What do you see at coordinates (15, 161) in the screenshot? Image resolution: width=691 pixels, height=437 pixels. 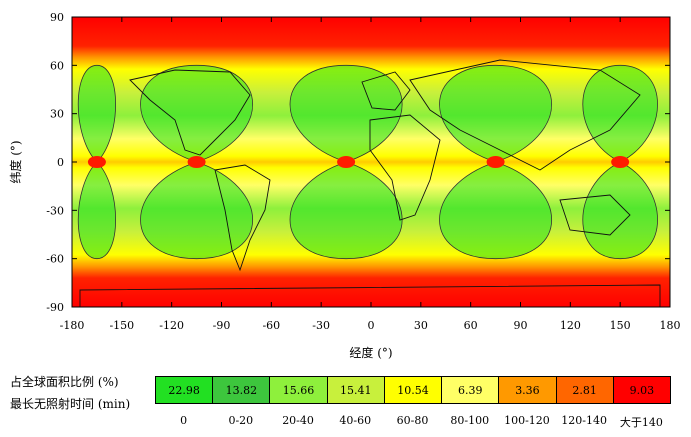 I see `y-axis-label: 纬度 (°)` at bounding box center [15, 161].